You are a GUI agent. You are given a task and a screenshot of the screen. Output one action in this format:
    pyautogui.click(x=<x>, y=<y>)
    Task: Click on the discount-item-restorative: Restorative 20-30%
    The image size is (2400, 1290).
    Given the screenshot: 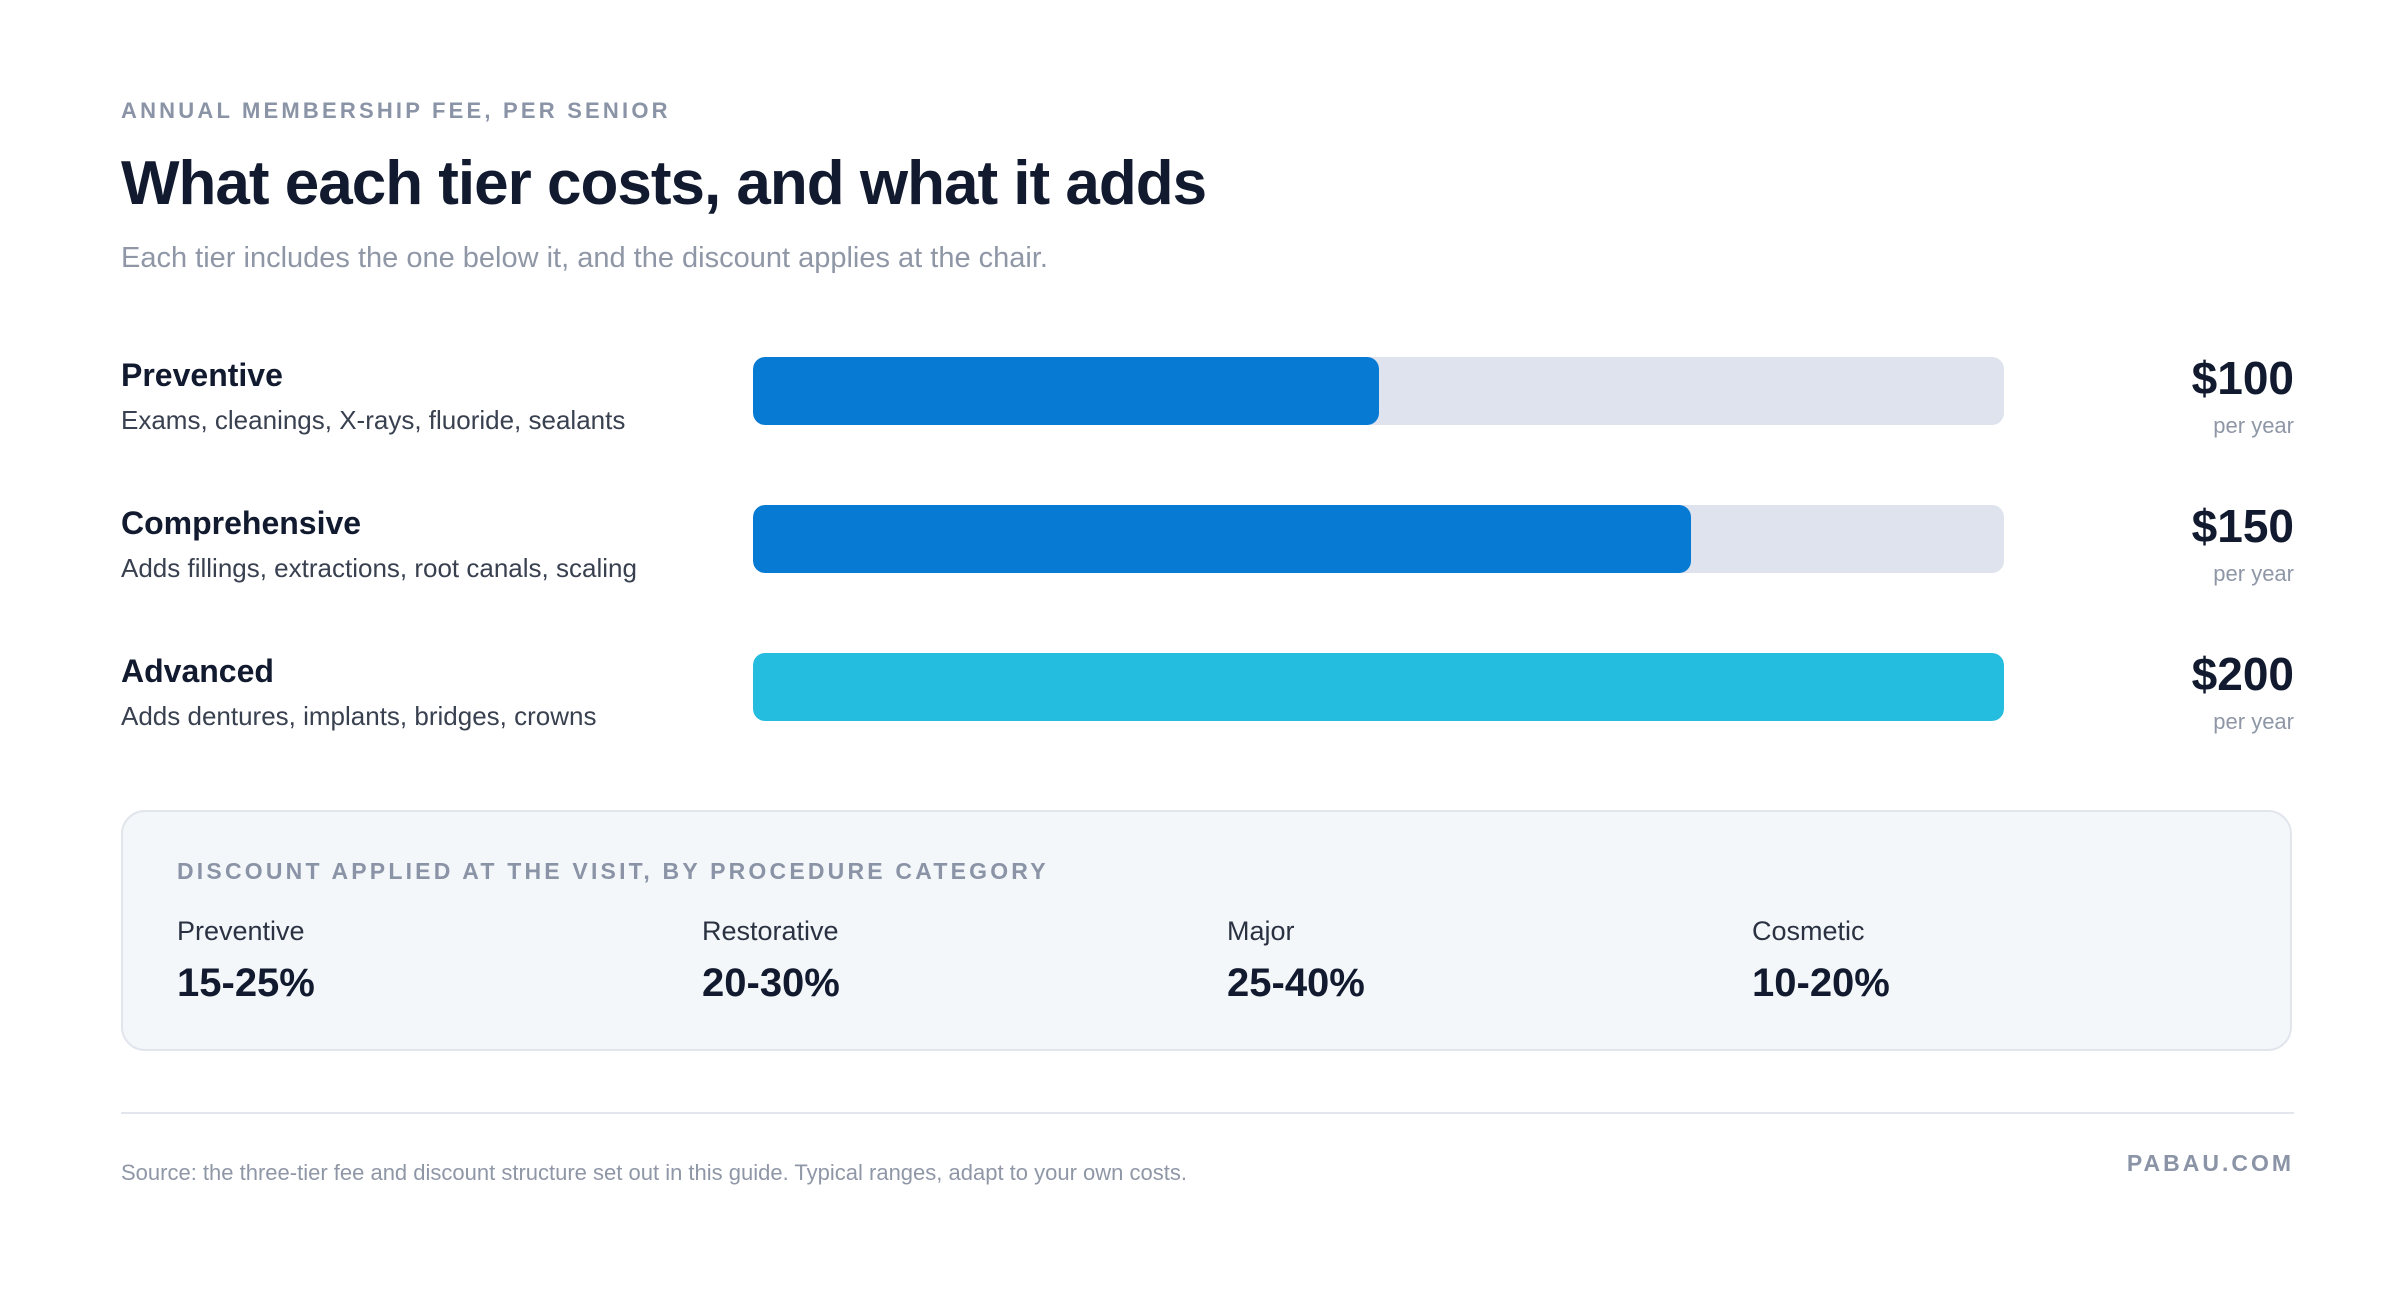 What is the action you would take?
    pyautogui.click(x=771, y=961)
    